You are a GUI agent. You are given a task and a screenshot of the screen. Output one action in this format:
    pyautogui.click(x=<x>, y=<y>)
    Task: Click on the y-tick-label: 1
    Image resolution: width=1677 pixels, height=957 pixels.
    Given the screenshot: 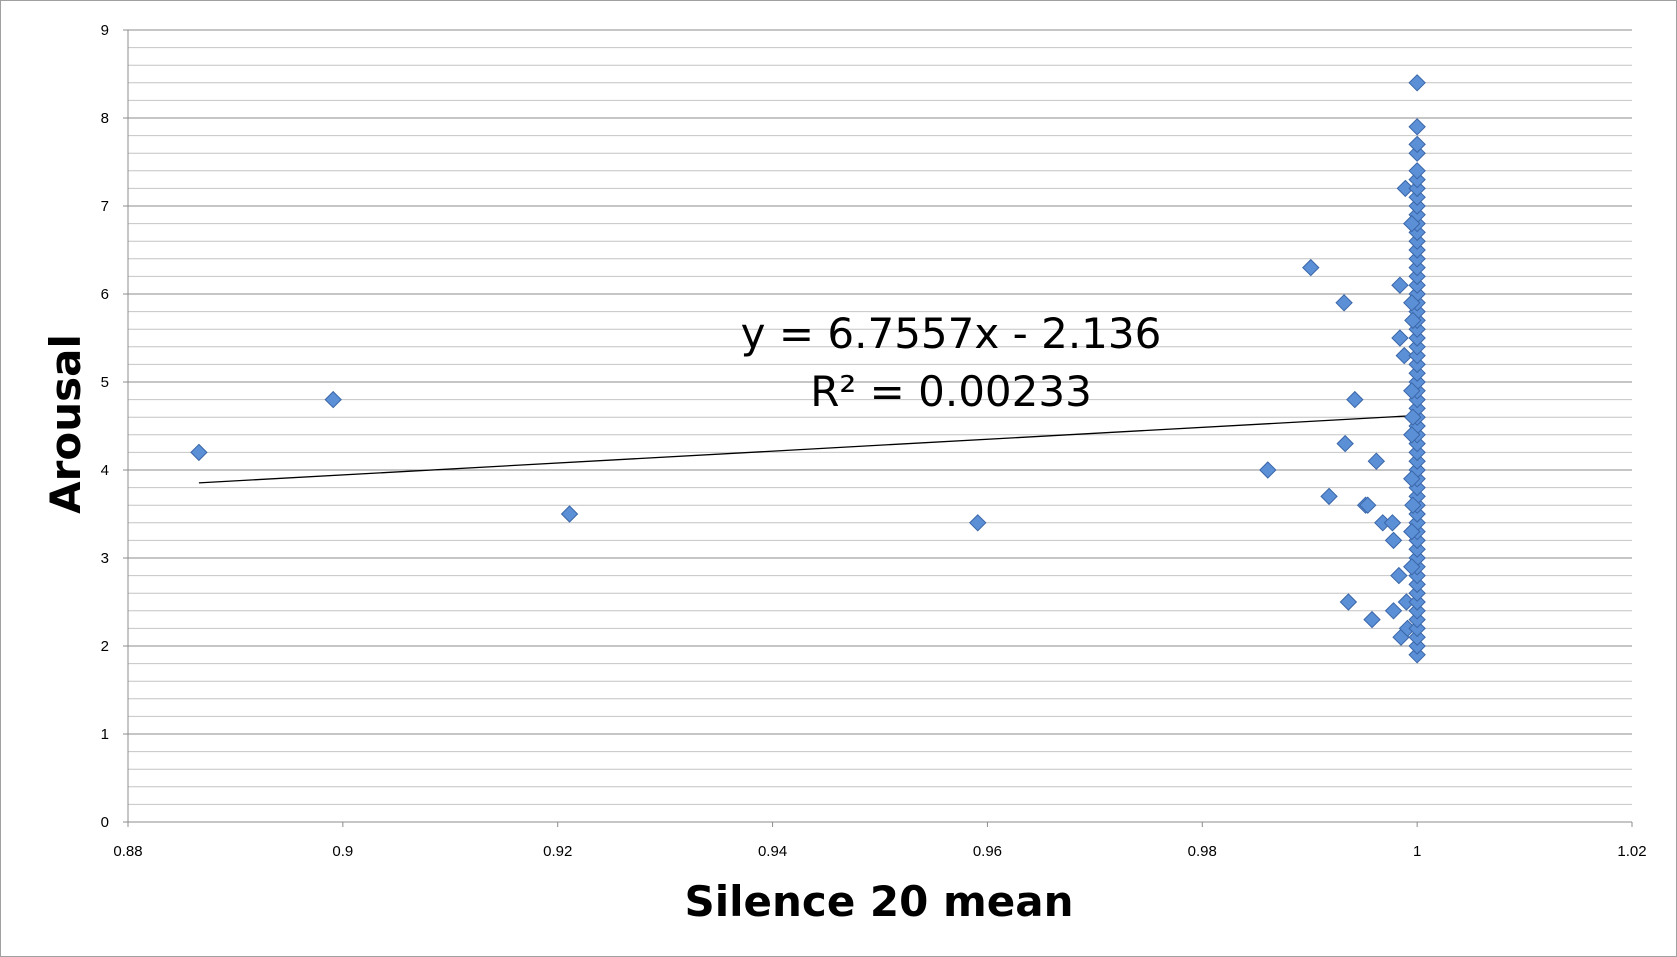 What is the action you would take?
    pyautogui.click(x=105, y=734)
    